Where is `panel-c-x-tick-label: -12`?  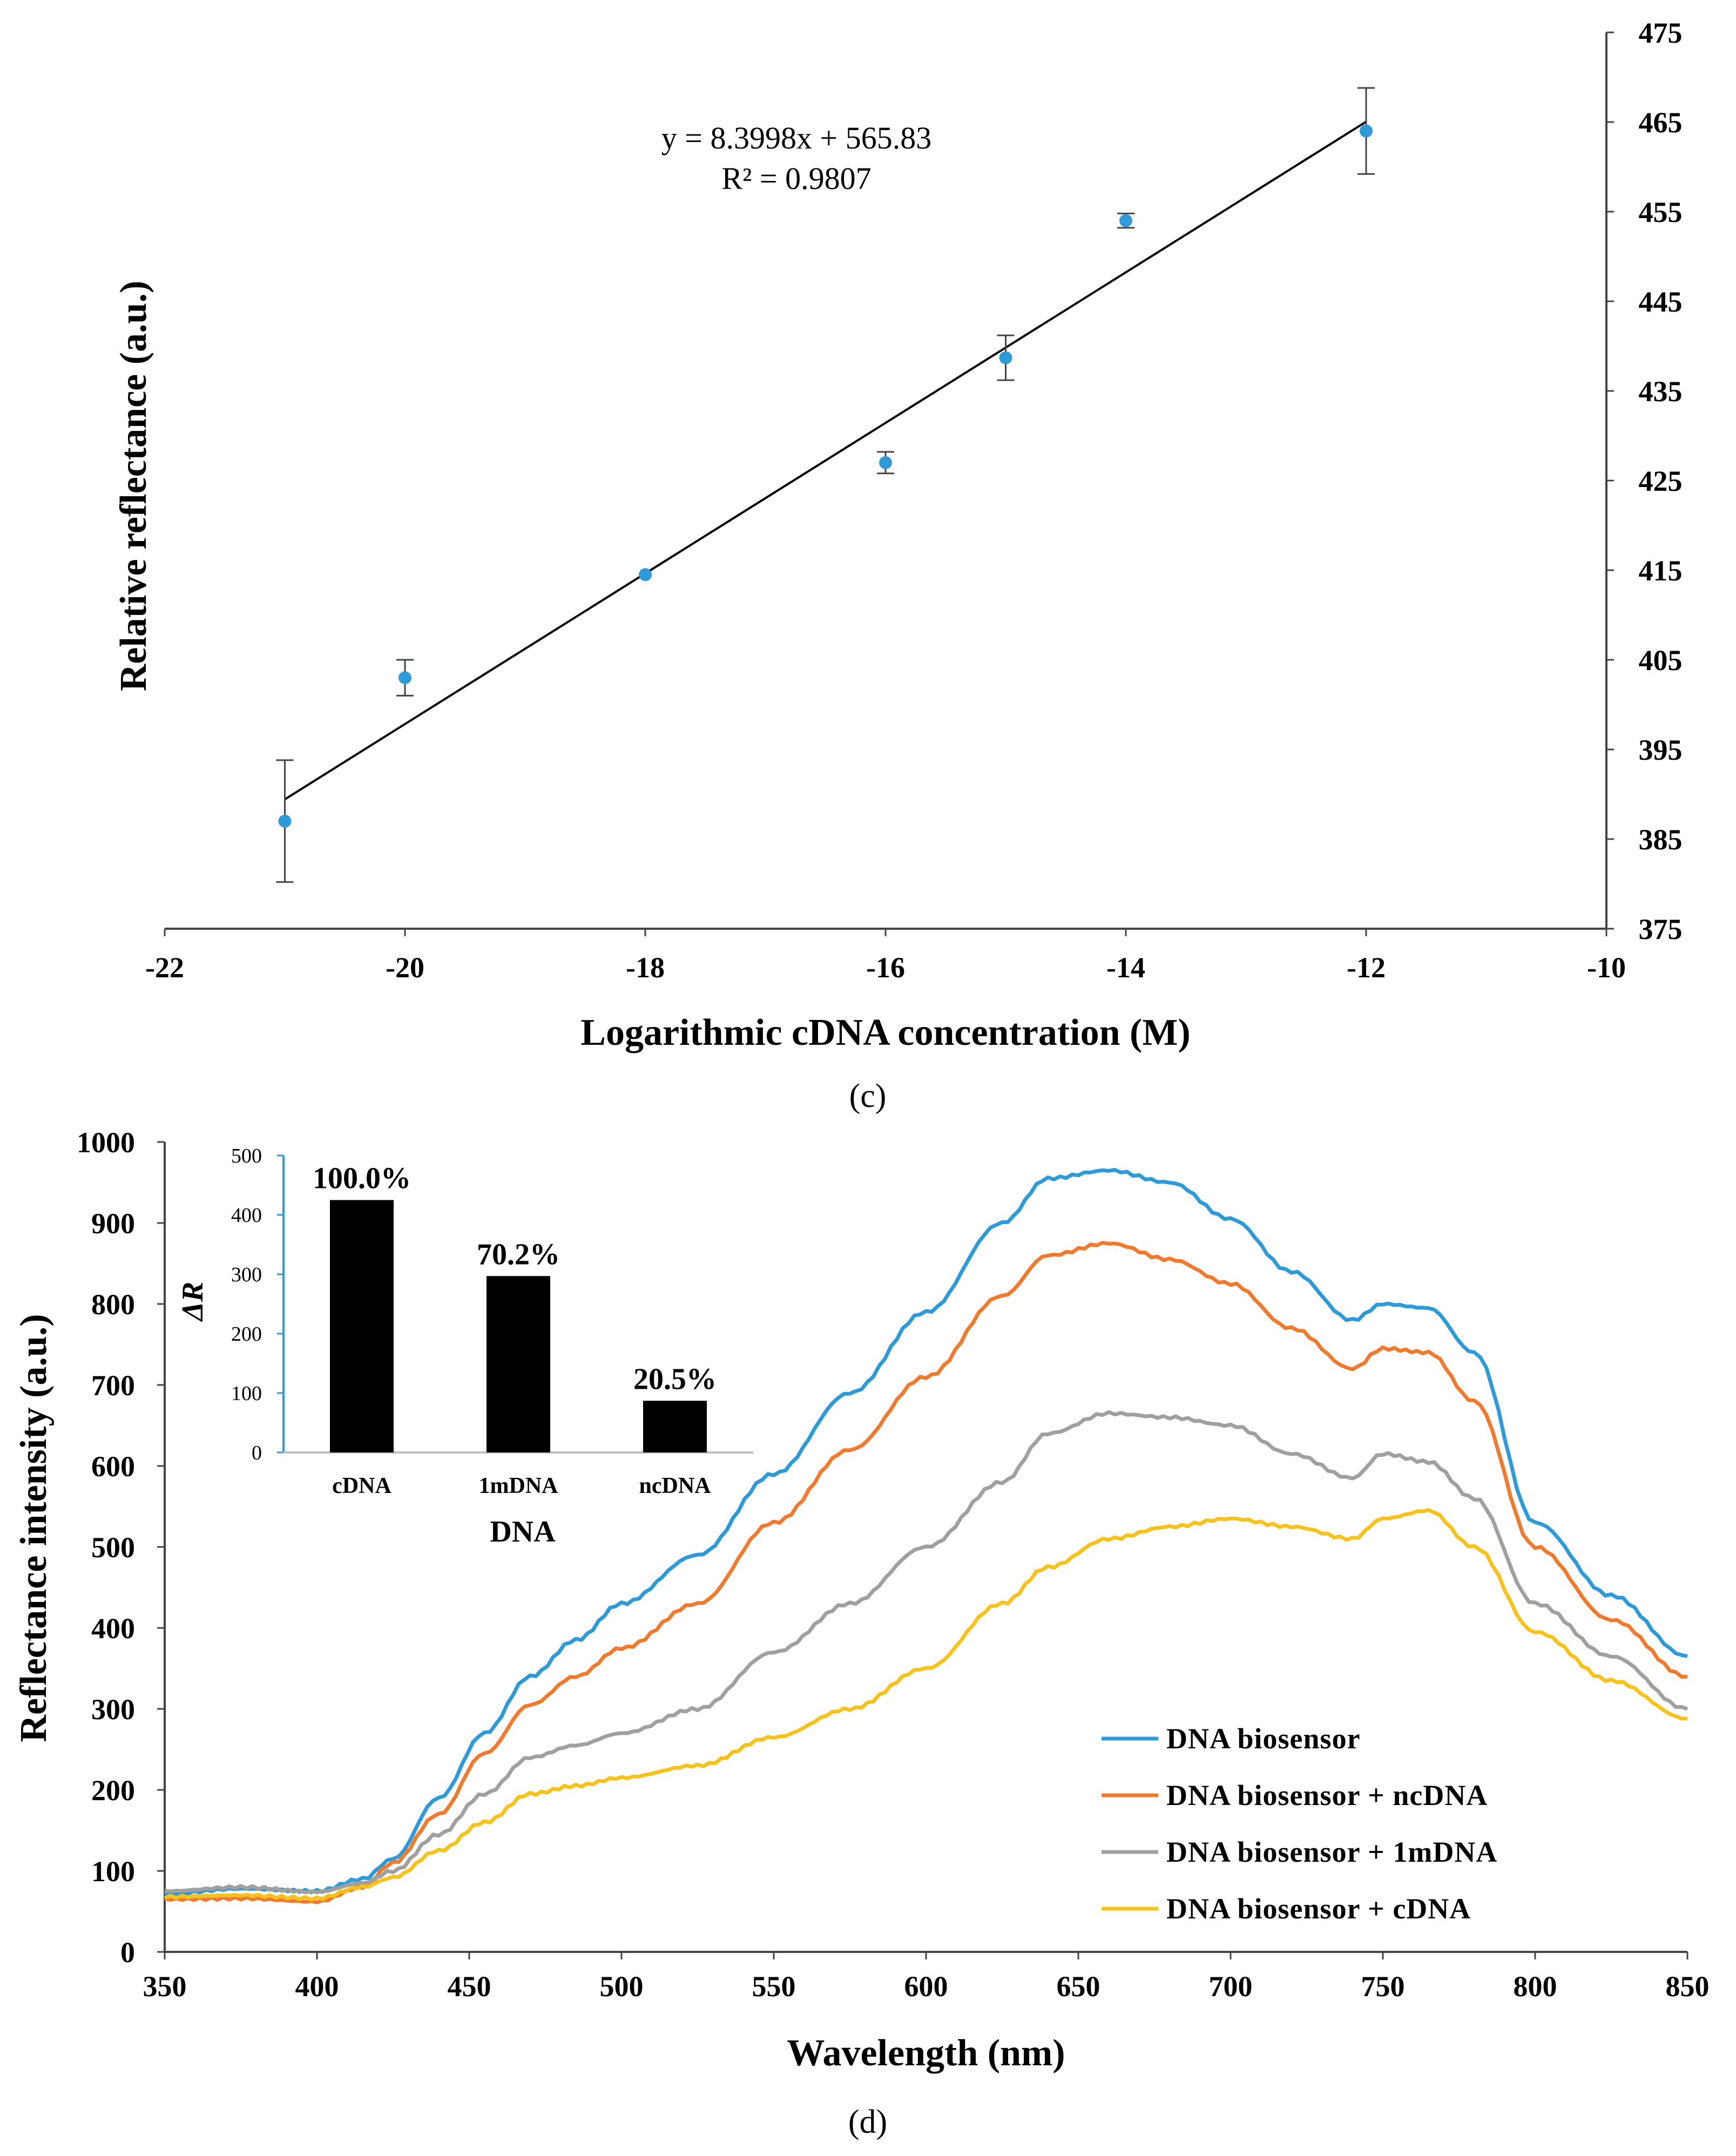 panel-c-x-tick-label: -12 is located at coordinates (1366, 967).